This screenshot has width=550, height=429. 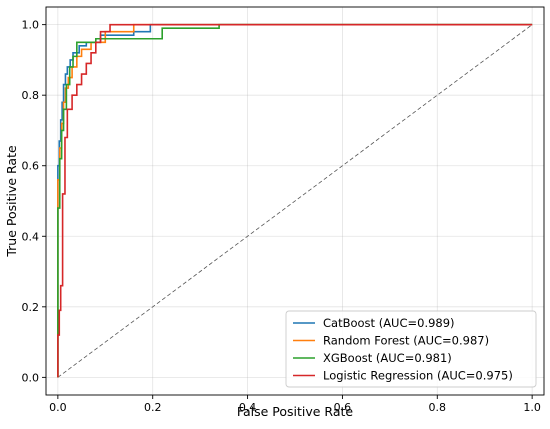 I want to click on x-tick-label: 0.8, so click(x=438, y=407).